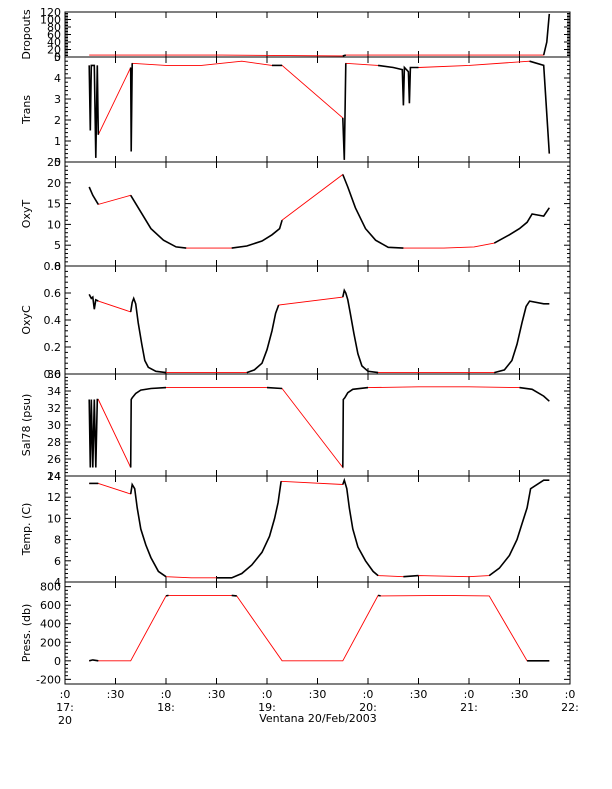 The height and width of the screenshot is (789, 612). What do you see at coordinates (54, 35) in the screenshot?
I see `y-tick-label: 60` at bounding box center [54, 35].